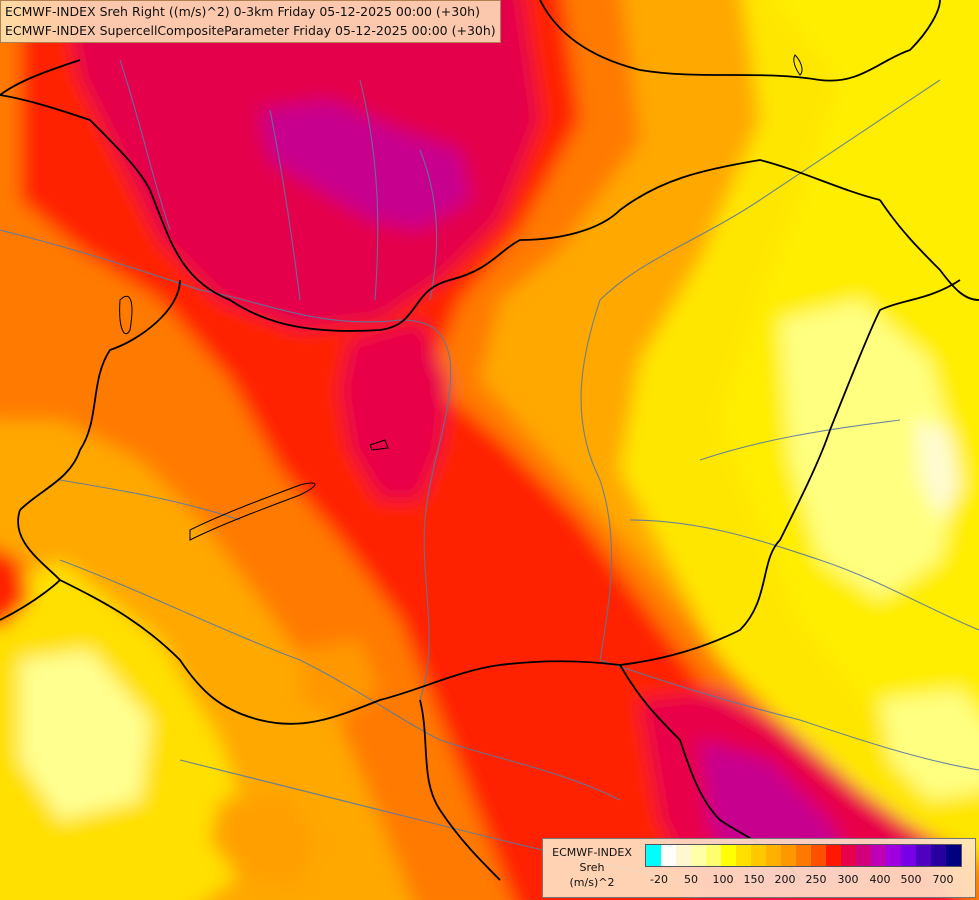 The width and height of the screenshot is (979, 900). What do you see at coordinates (937, 470) in the screenshot?
I see `field-pale-east` at bounding box center [937, 470].